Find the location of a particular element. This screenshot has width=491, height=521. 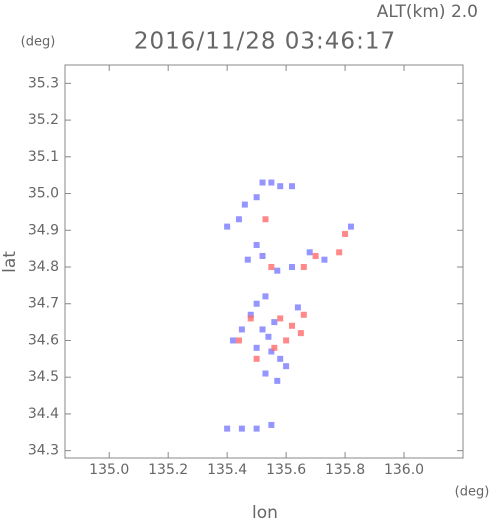

x-tick-label: 135.8 is located at coordinates (345, 470).